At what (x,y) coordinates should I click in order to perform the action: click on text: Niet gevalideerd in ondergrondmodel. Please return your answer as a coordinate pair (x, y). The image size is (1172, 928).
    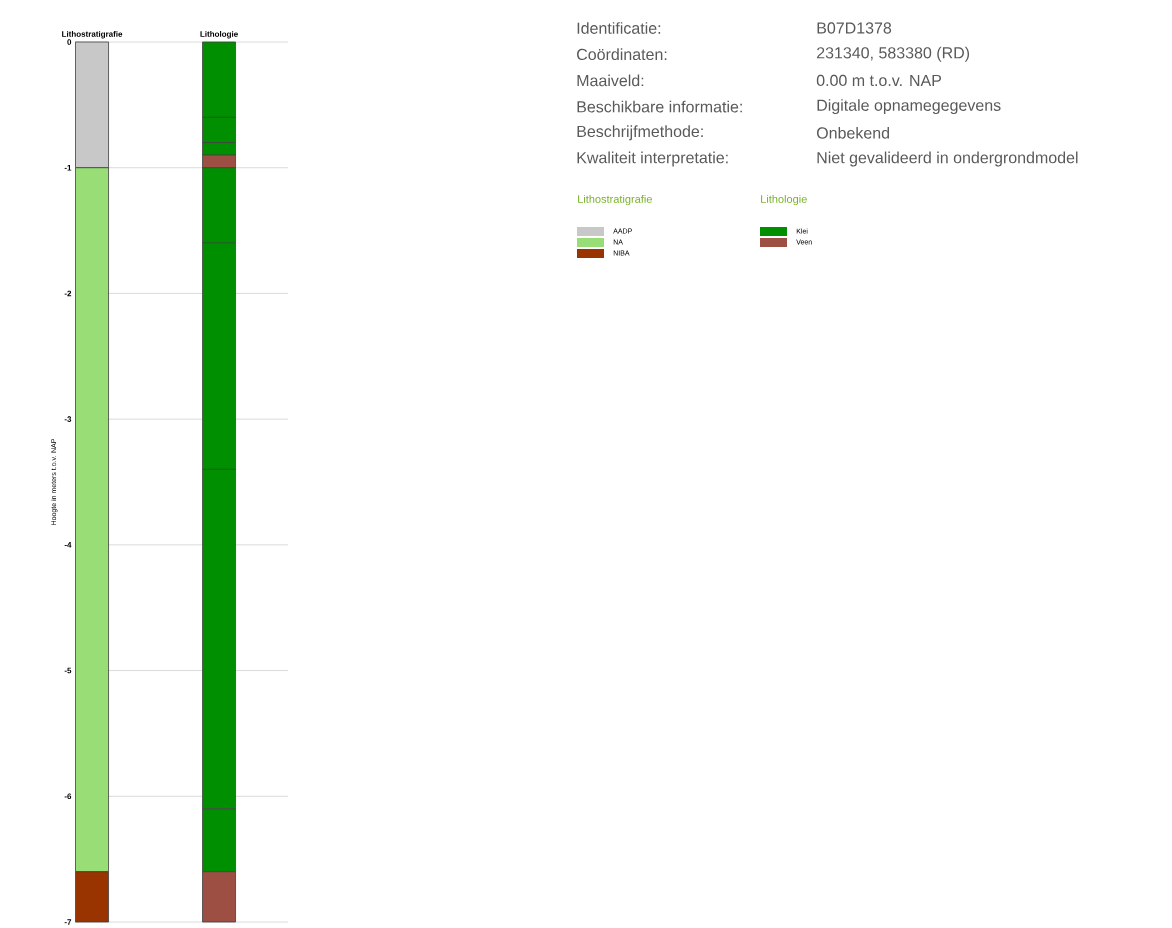
    Looking at the image, I should click on (947, 159).